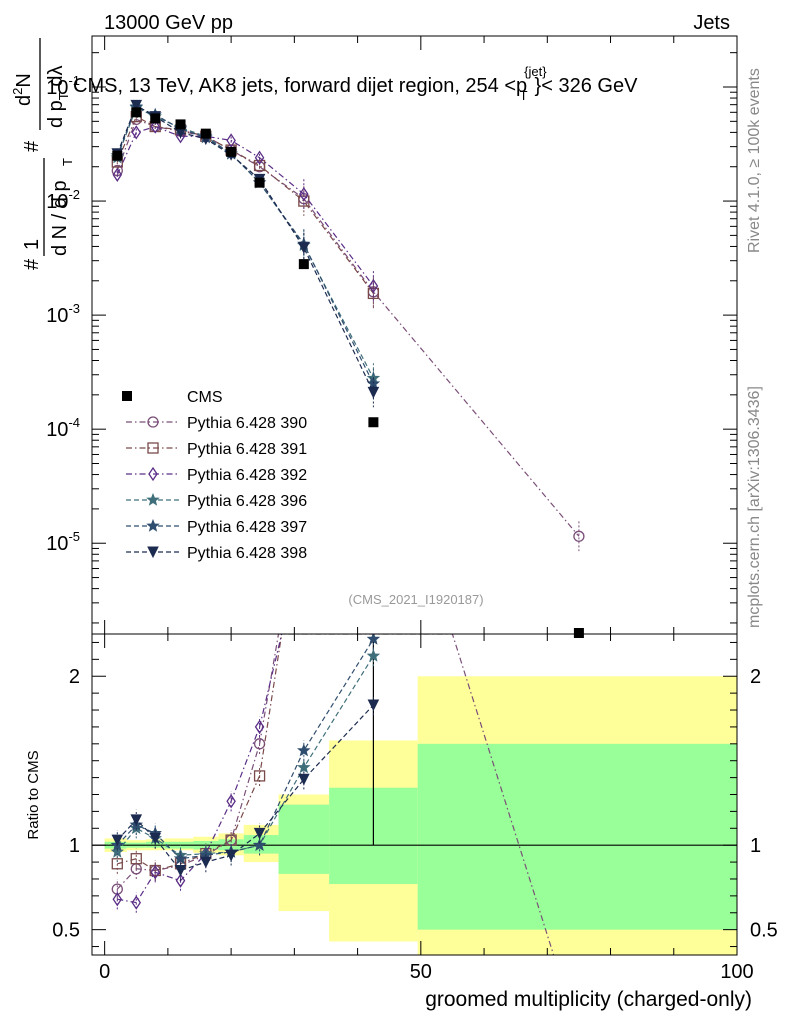  What do you see at coordinates (247, 449) in the screenshot?
I see `legend-label: Pythia 6.428 391` at bounding box center [247, 449].